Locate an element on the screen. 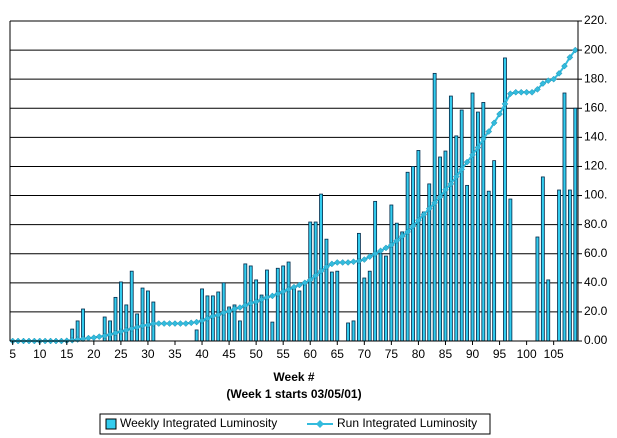 The image size is (617, 438). legend-label: Run Integrated Luminosity is located at coordinates (407, 423).